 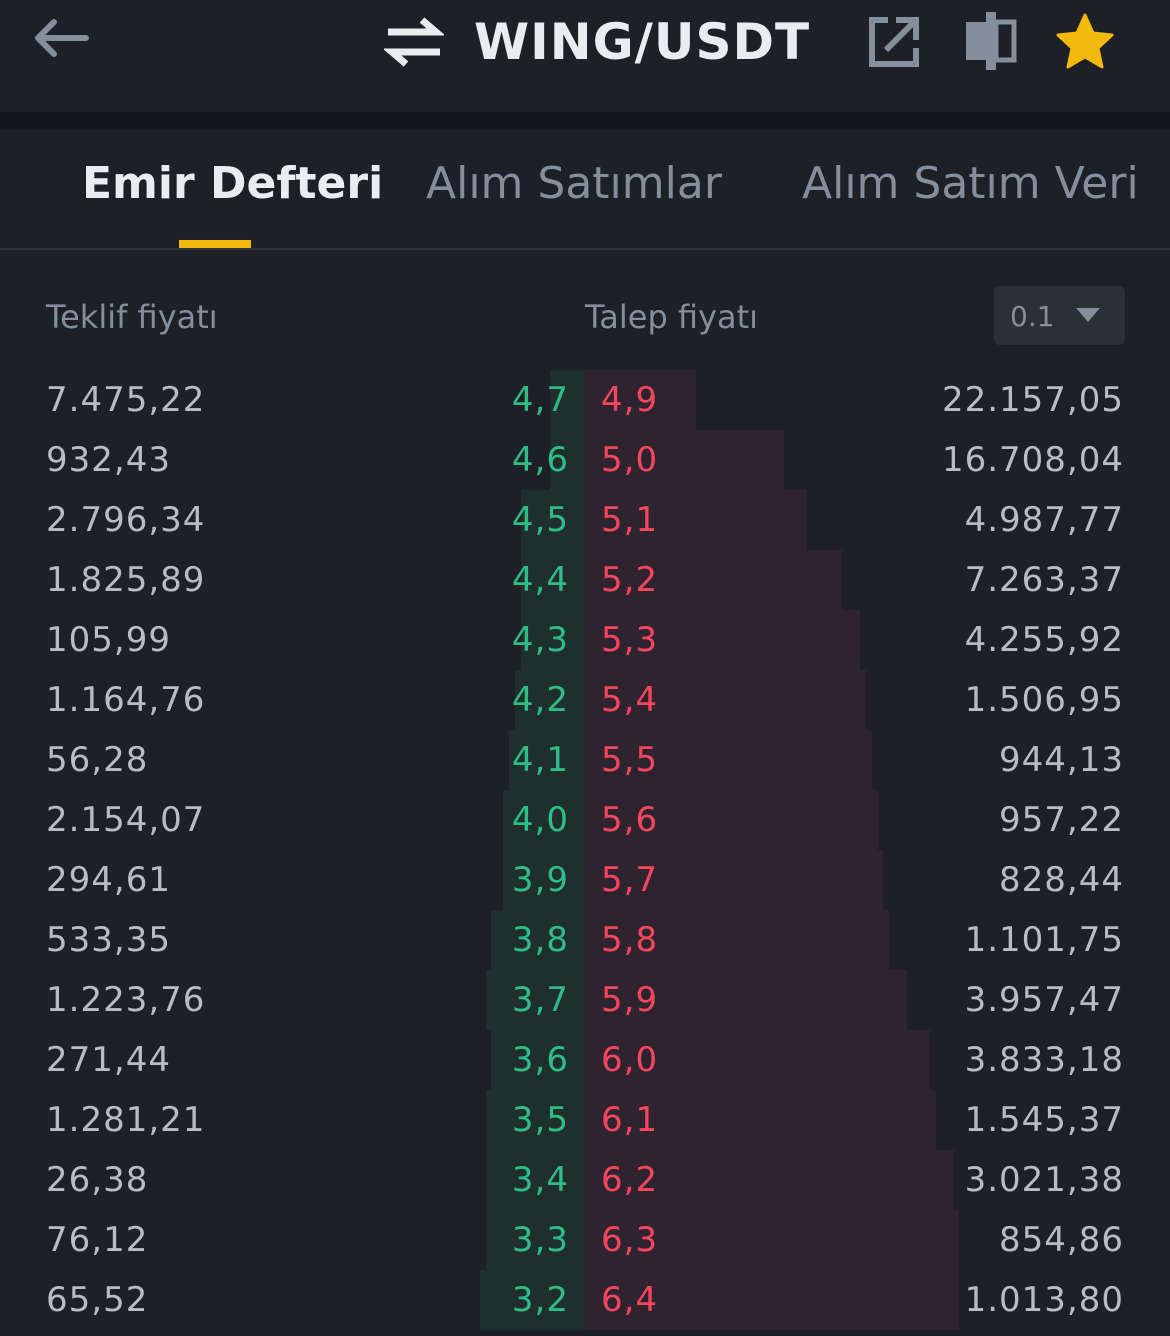 I want to click on compare-icon, so click(x=990, y=41).